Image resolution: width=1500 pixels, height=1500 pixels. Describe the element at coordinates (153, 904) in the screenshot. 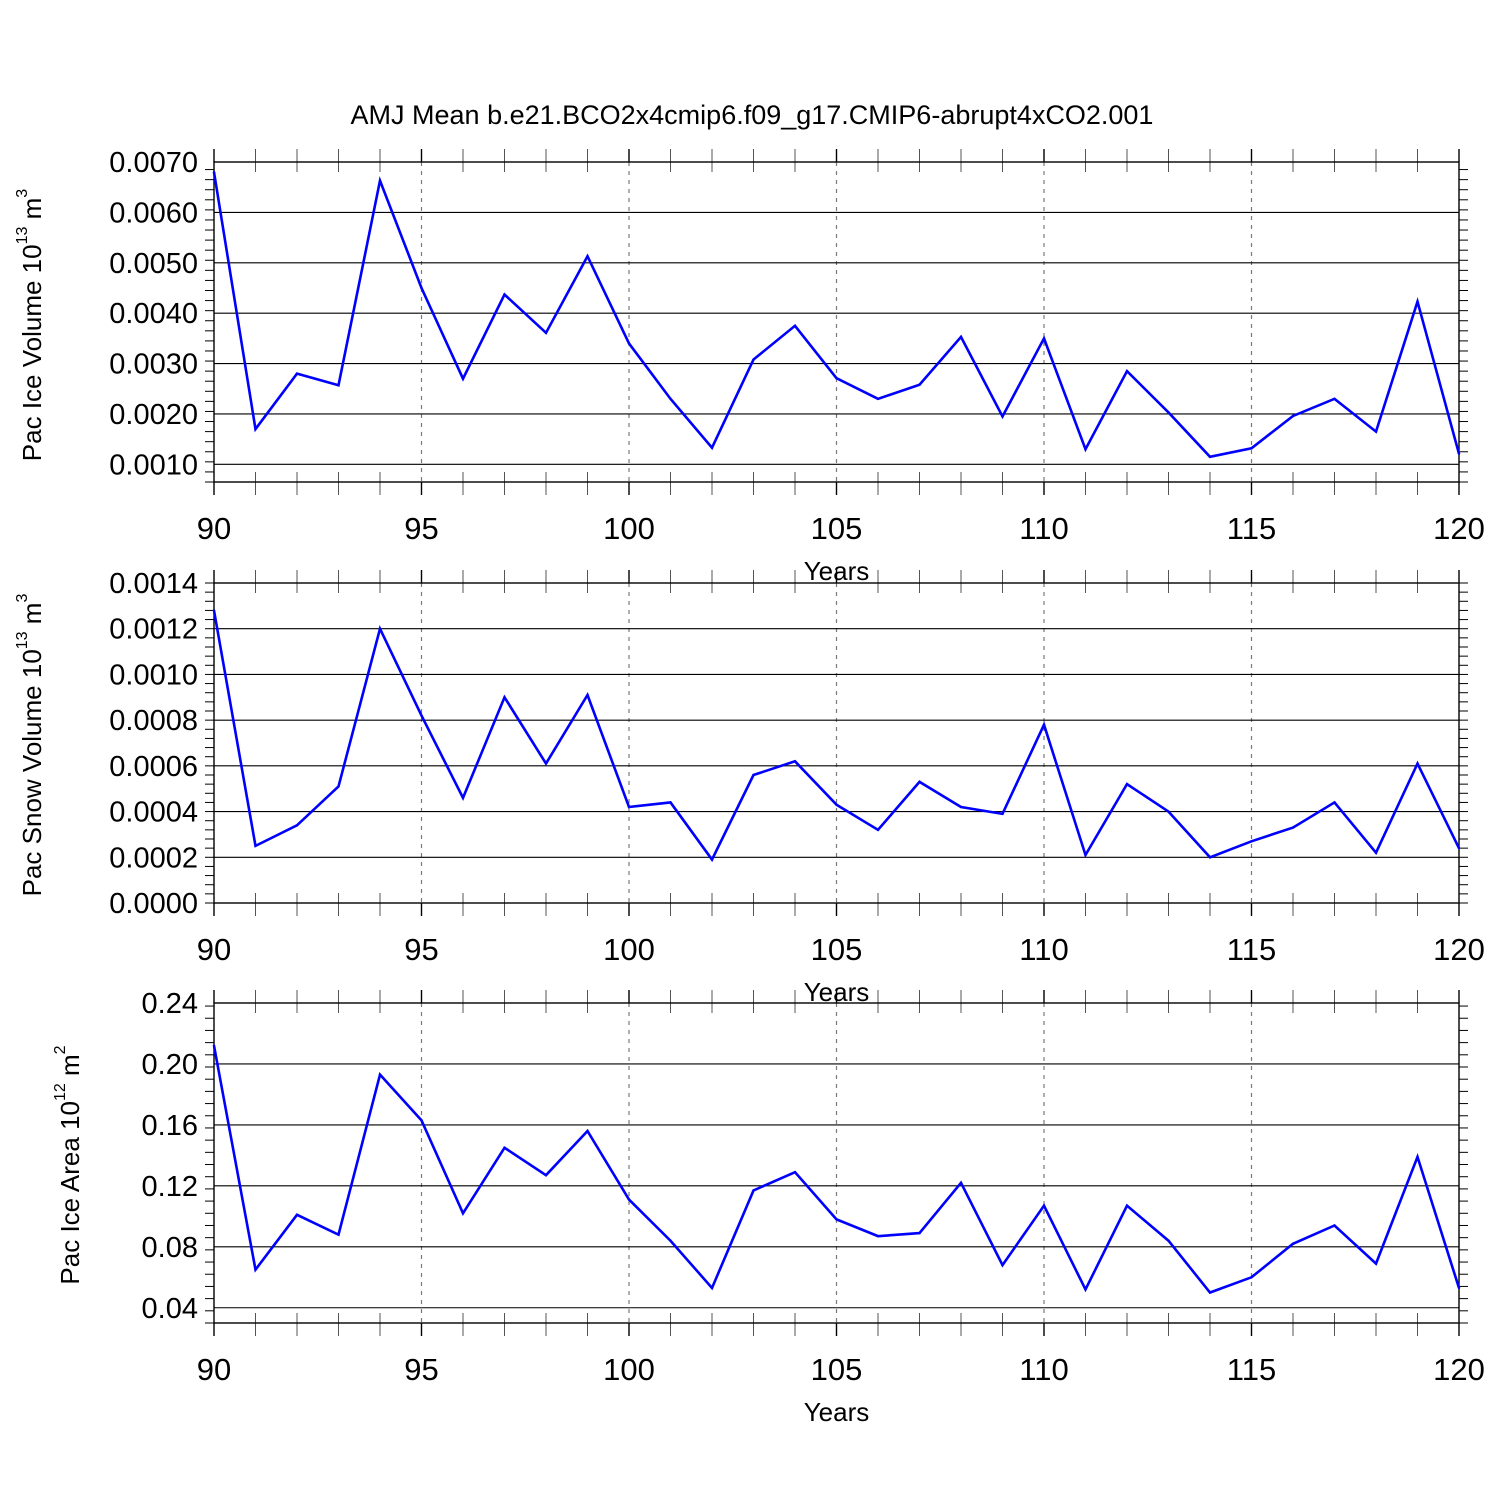

I see `y-tick-label: 0.0000` at that location.